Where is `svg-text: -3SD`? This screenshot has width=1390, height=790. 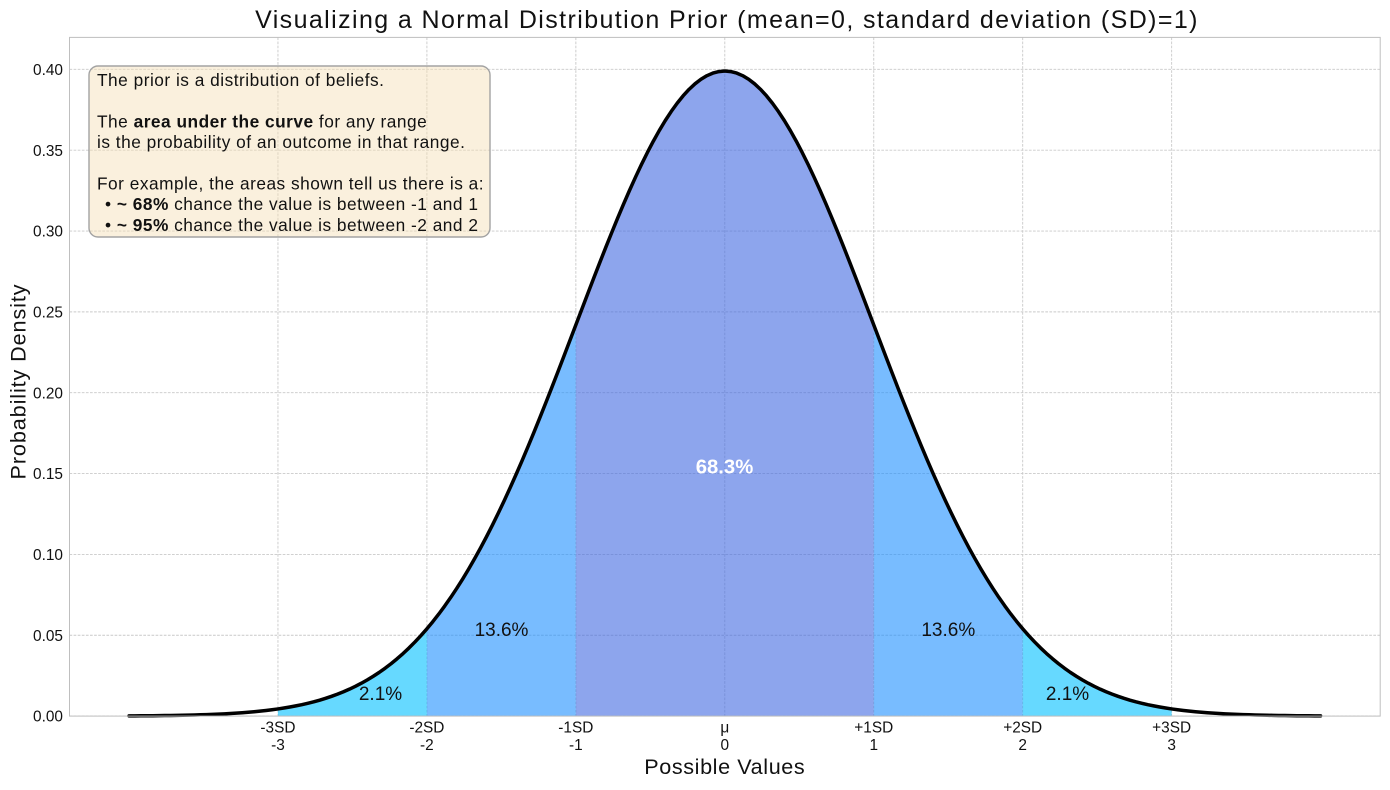
svg-text: -3SD is located at coordinates (277, 727).